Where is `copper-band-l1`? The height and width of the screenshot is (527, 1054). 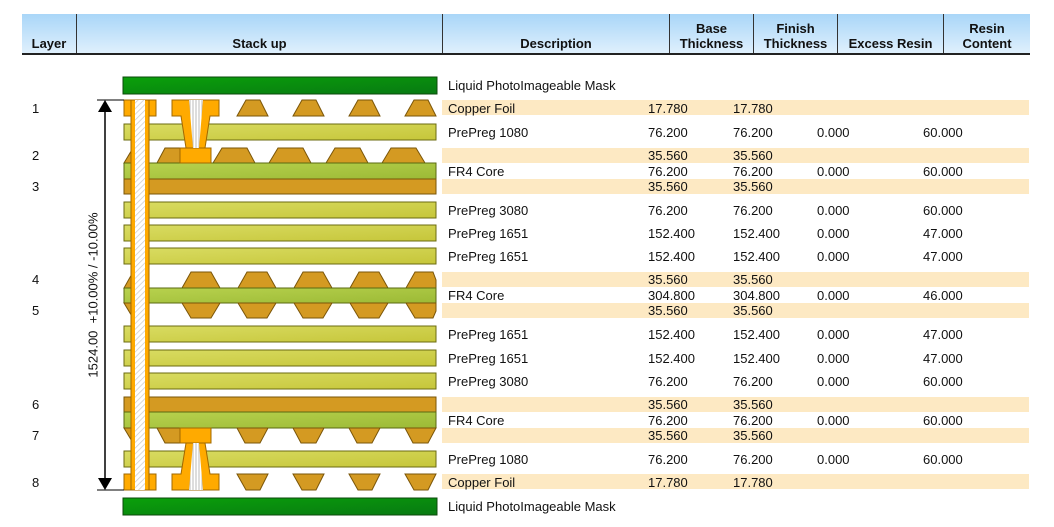 copper-band-l1 is located at coordinates (735, 107).